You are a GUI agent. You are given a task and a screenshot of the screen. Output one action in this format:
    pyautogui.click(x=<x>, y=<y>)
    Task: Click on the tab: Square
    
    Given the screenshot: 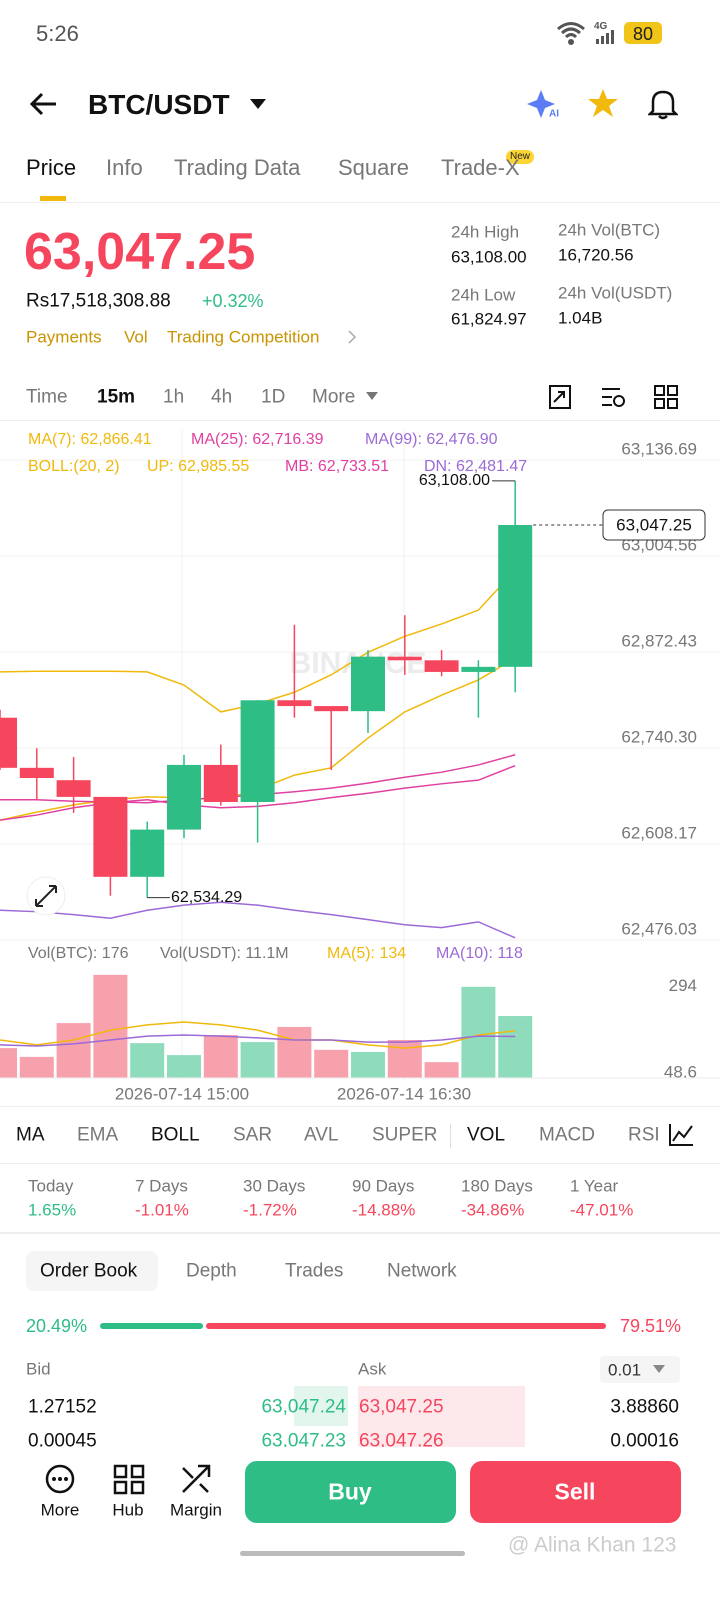 What is the action you would take?
    pyautogui.click(x=373, y=167)
    